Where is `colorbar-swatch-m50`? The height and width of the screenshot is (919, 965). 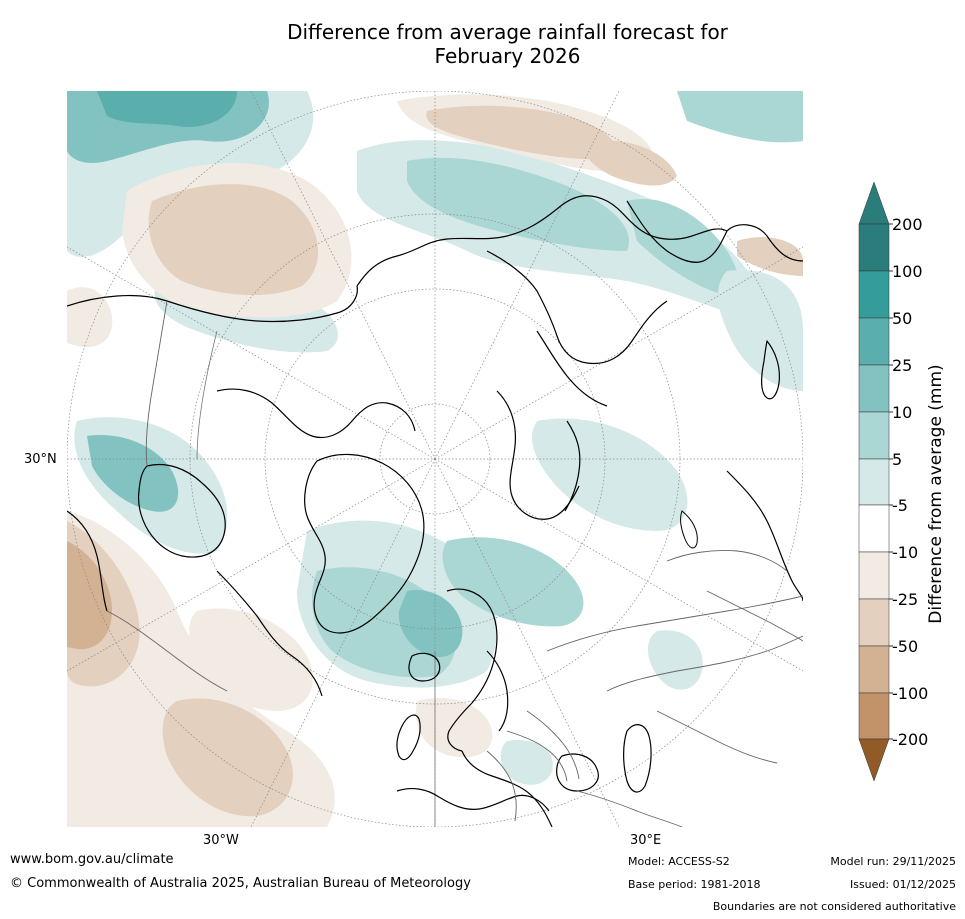 colorbar-swatch-m50 is located at coordinates (874, 716).